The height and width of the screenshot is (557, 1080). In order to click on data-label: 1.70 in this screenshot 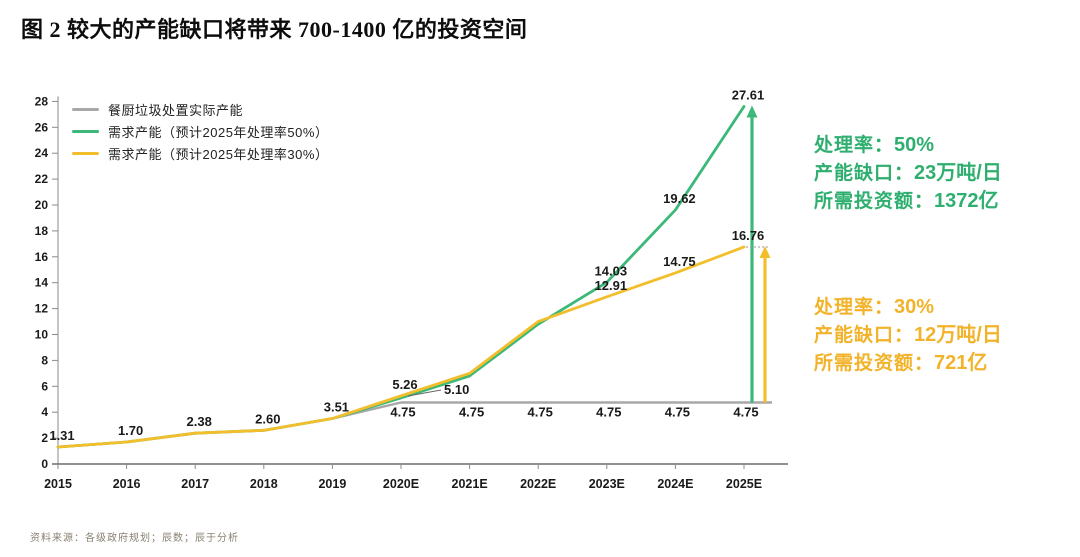, I will do `click(130, 430)`.